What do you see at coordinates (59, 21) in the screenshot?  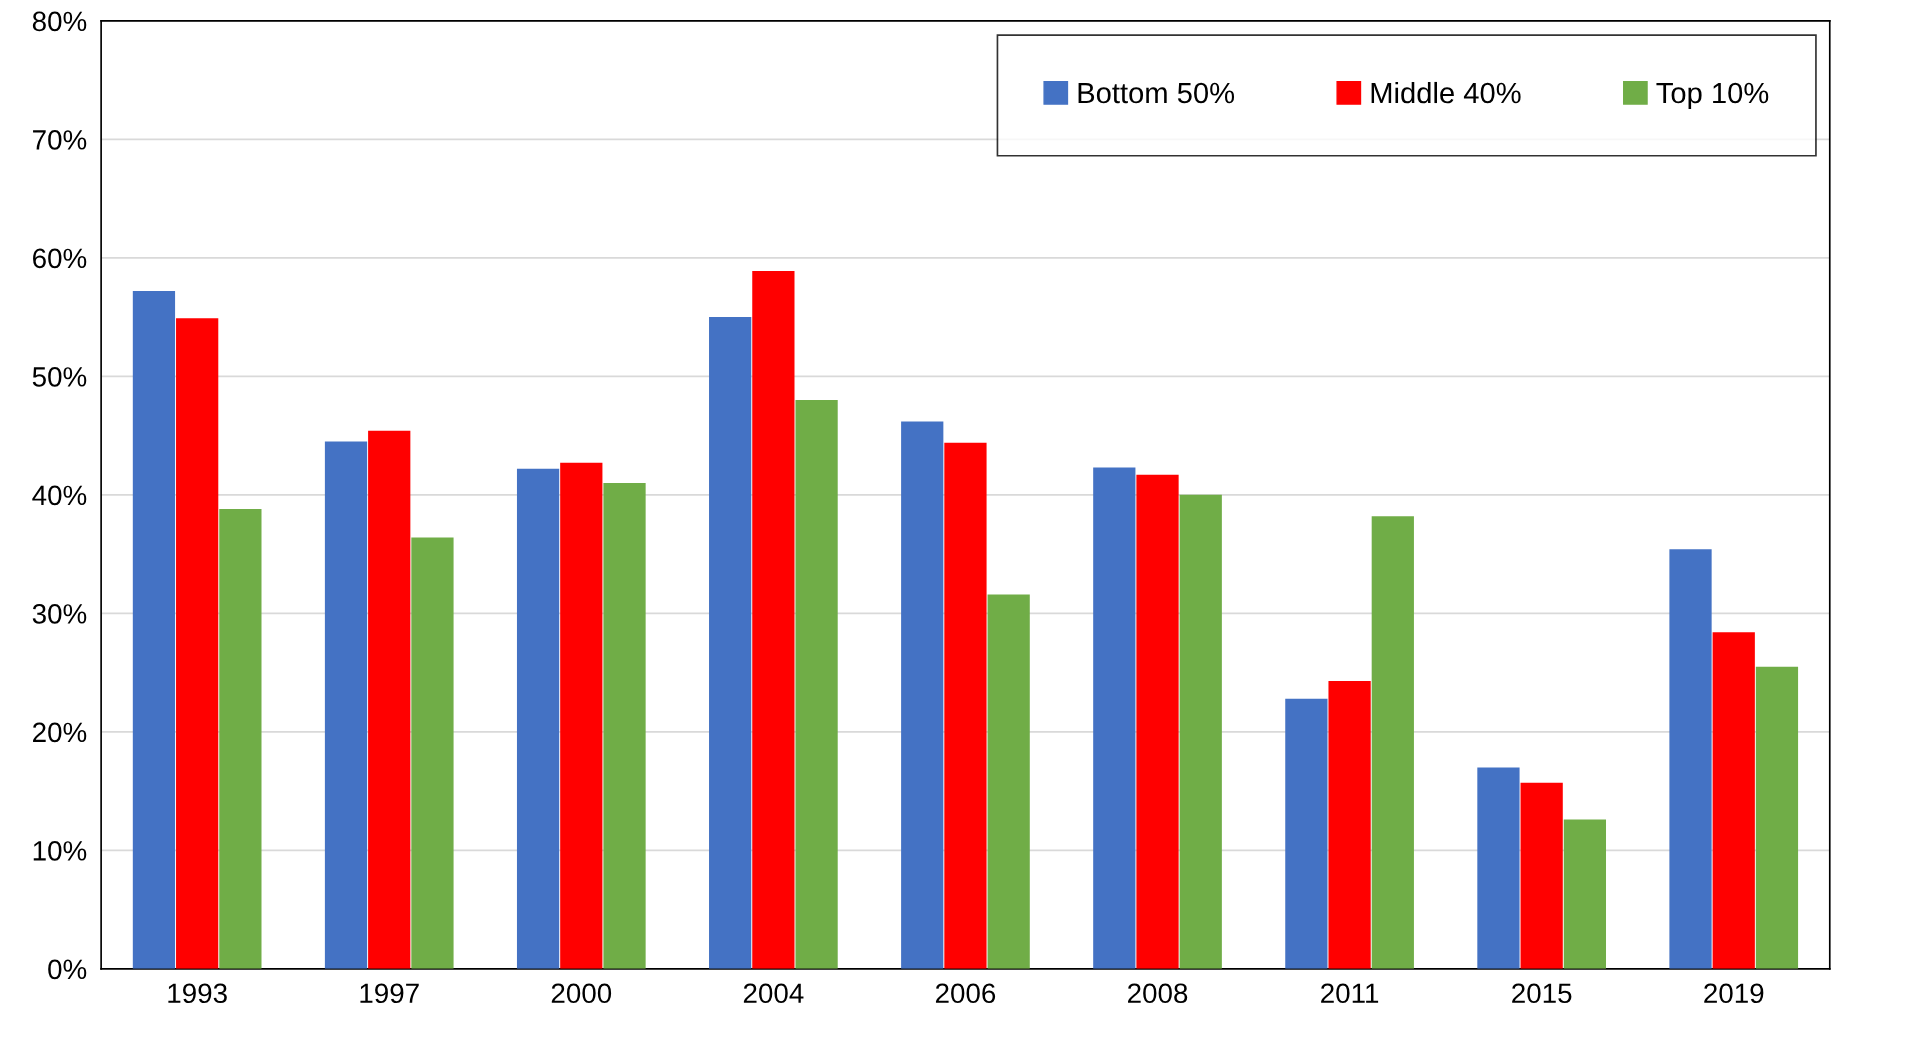 I see `y-tick-label: 80%` at bounding box center [59, 21].